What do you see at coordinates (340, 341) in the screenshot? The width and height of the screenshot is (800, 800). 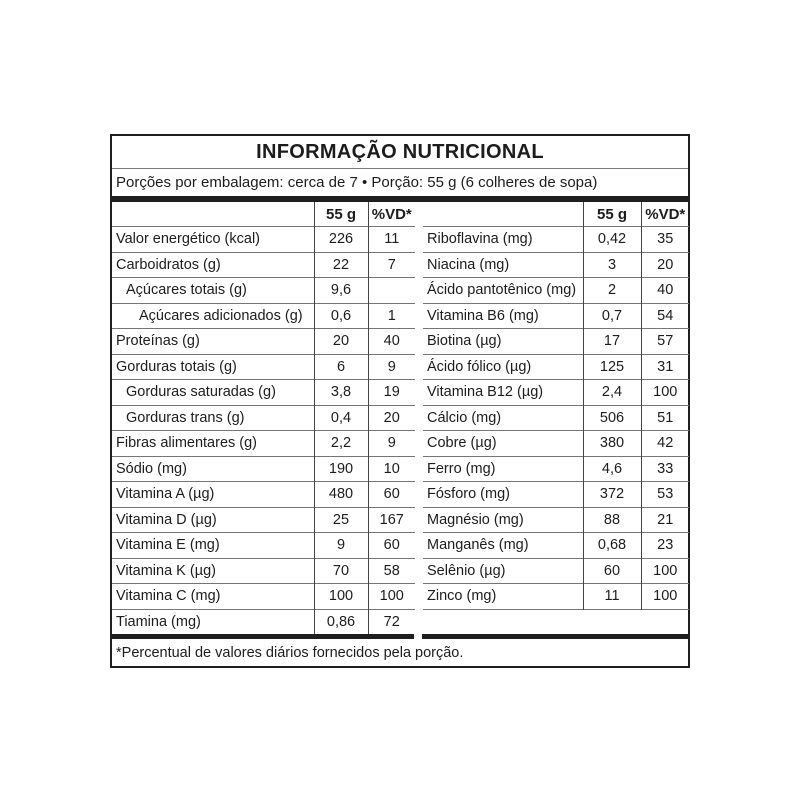 I see `amount-value: 20` at bounding box center [340, 341].